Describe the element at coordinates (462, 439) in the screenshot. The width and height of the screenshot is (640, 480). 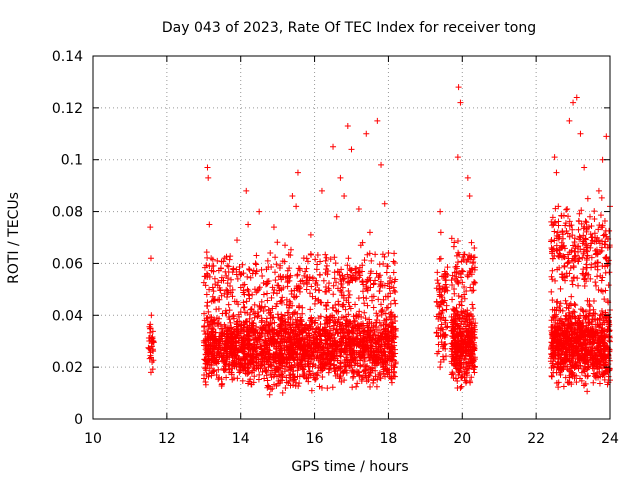
I see `x-tick-label: 20` at that location.